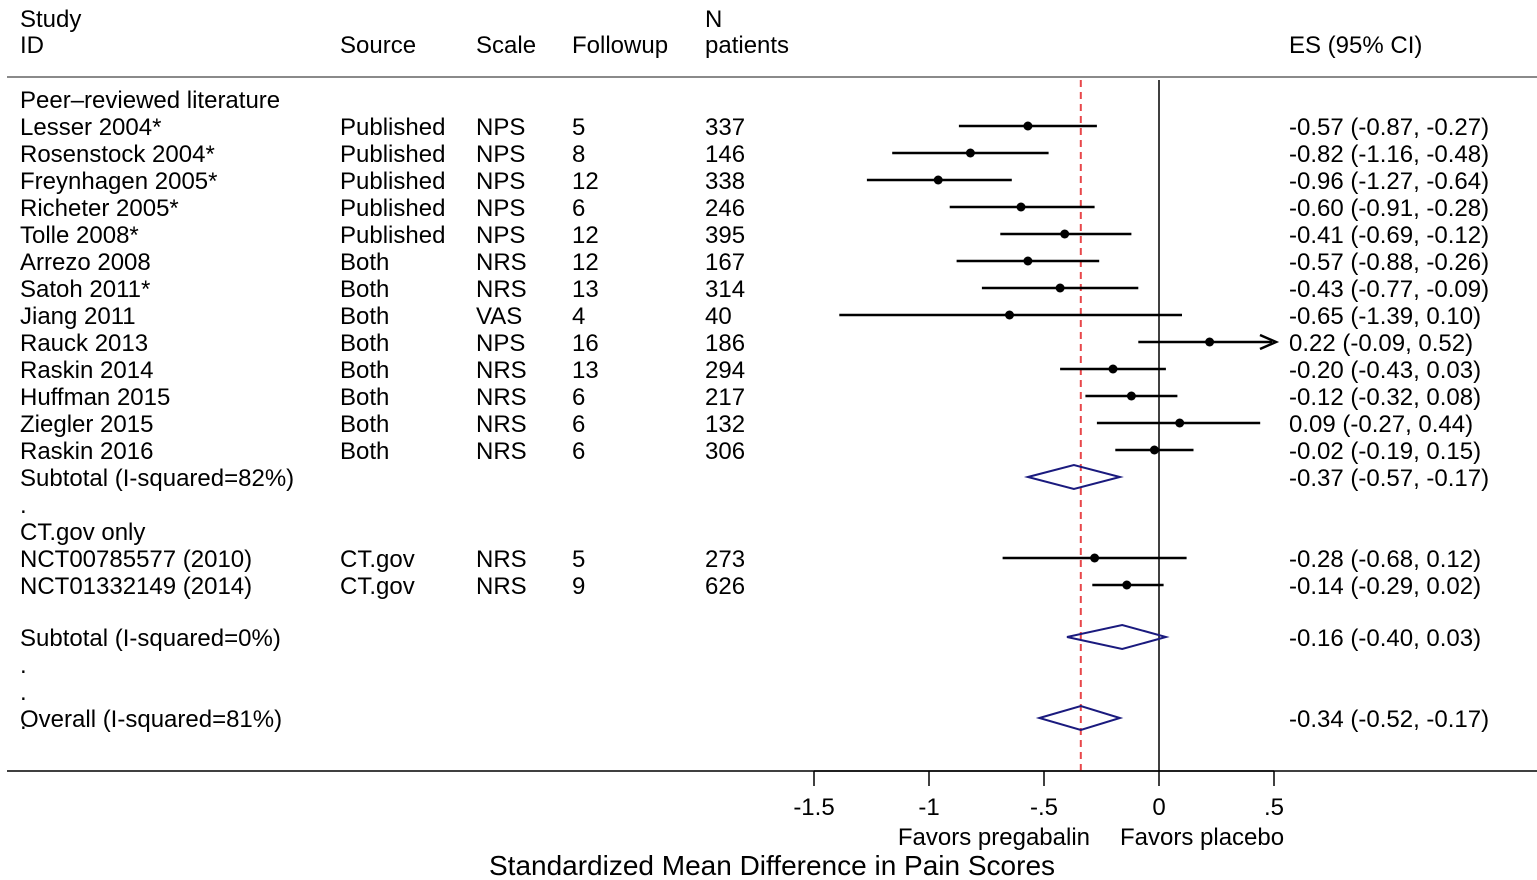 This screenshot has width=1537, height=880. I want to click on study-n: 294, so click(725, 370).